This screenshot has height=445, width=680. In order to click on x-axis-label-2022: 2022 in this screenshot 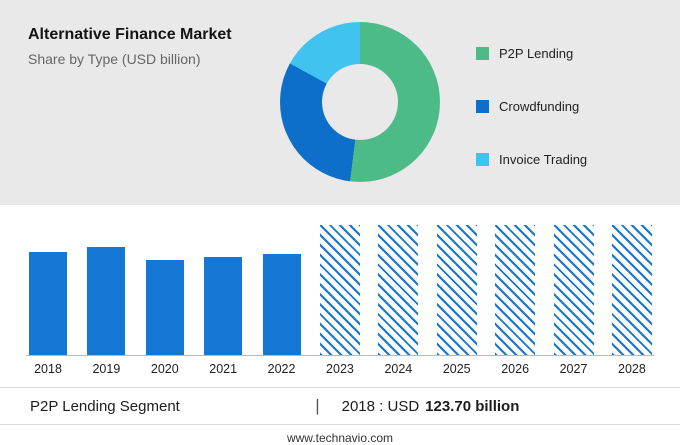, I will do `click(281, 369)`.